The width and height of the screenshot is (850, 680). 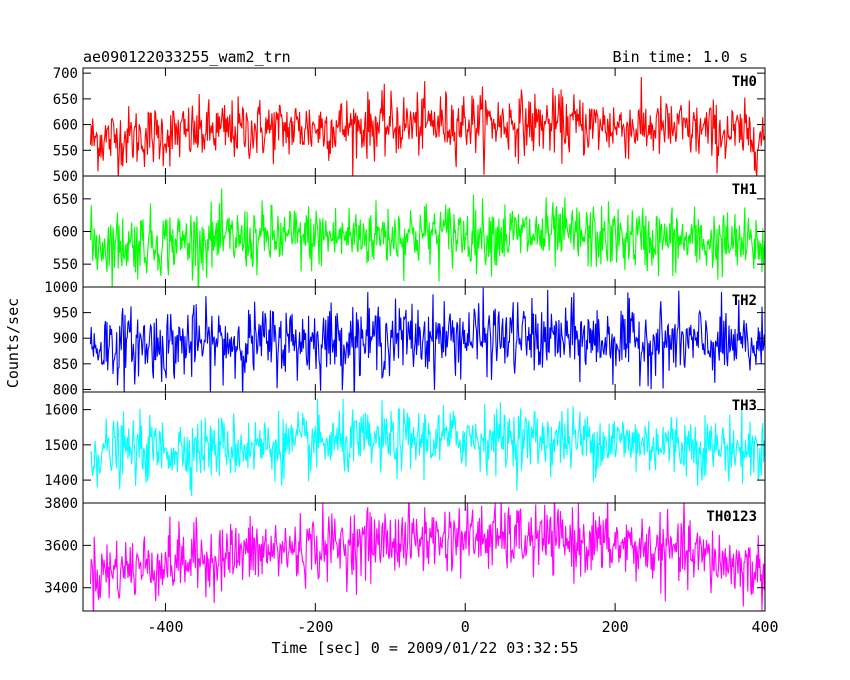 What do you see at coordinates (61, 589) in the screenshot?
I see `y-tick-label: 3400` at bounding box center [61, 589].